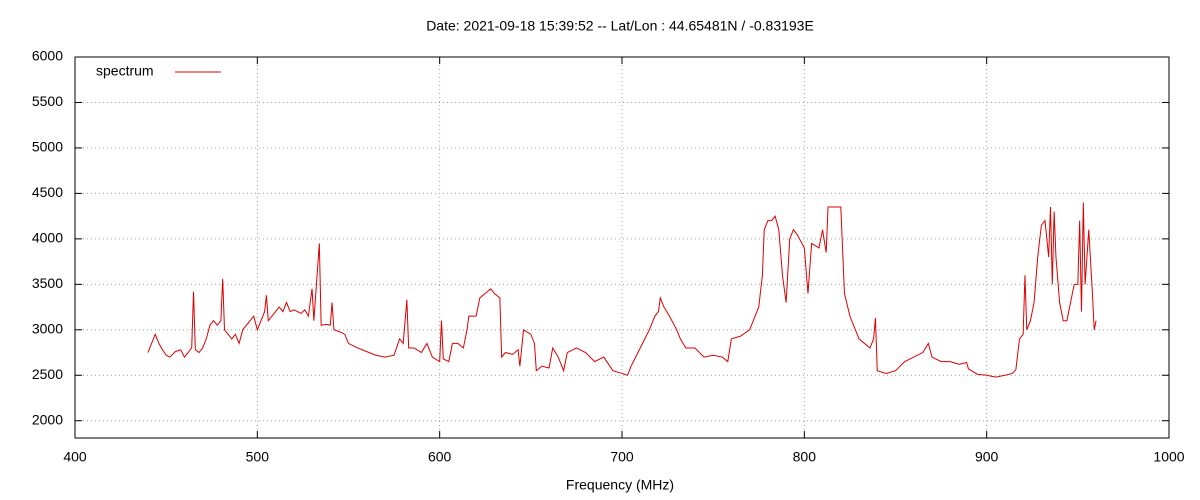  I want to click on y-tick-label: 6000, so click(47, 56).